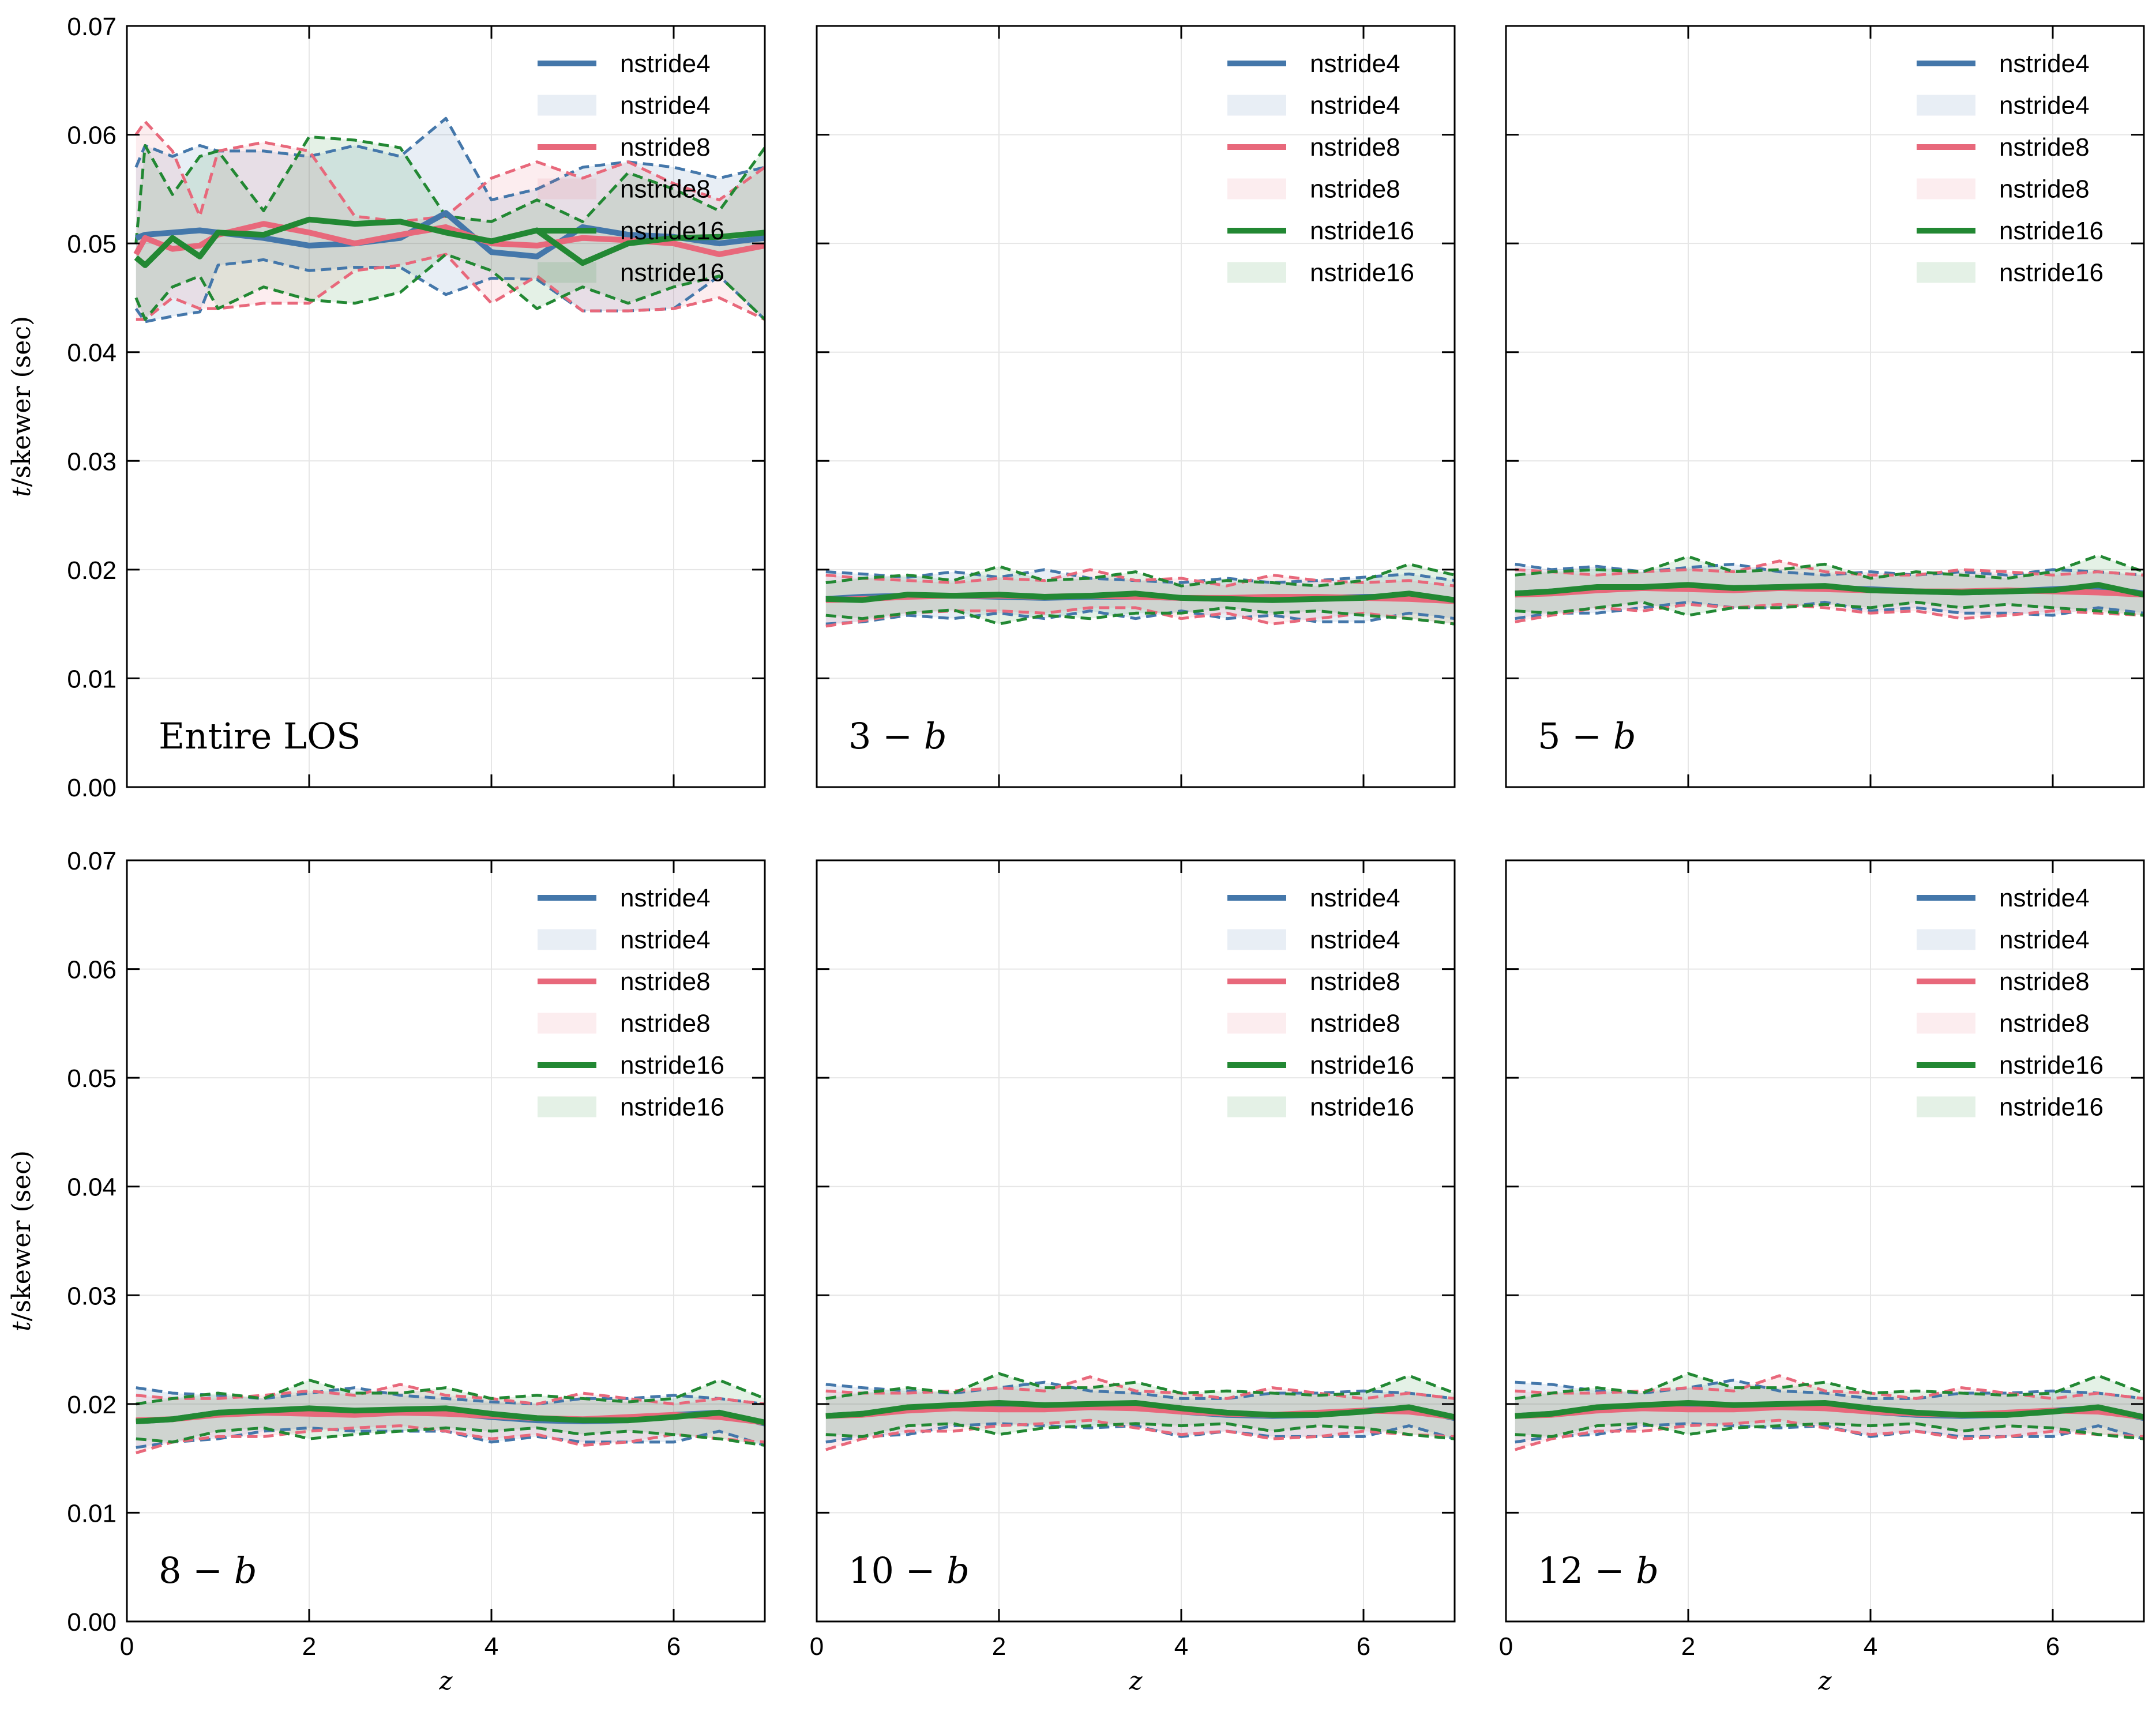  Describe the element at coordinates (897, 736) in the screenshot. I see `panel-label: 3 − b` at that location.